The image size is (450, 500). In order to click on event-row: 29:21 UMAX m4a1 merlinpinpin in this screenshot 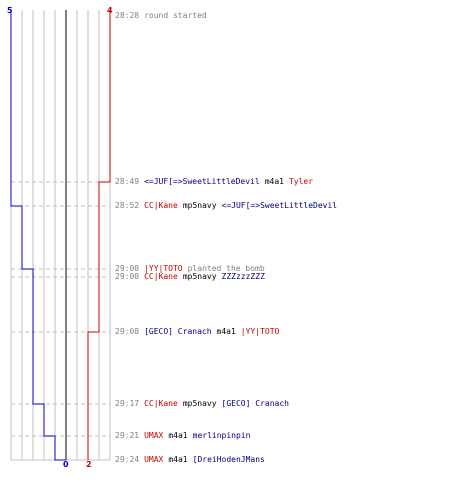, I will do `click(185, 436)`.